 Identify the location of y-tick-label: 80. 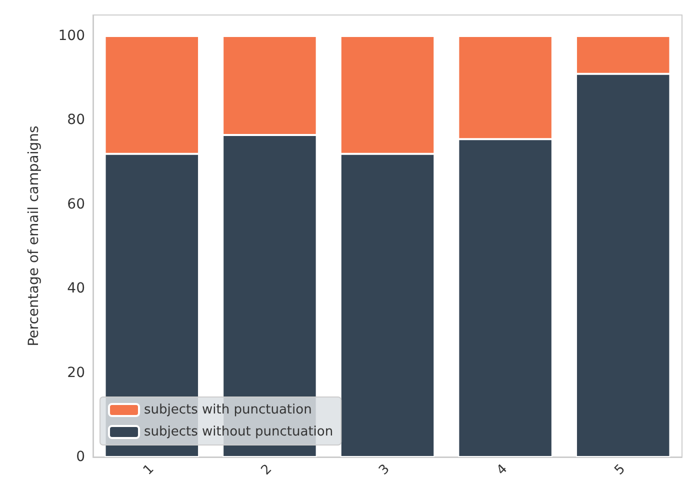
(76, 120).